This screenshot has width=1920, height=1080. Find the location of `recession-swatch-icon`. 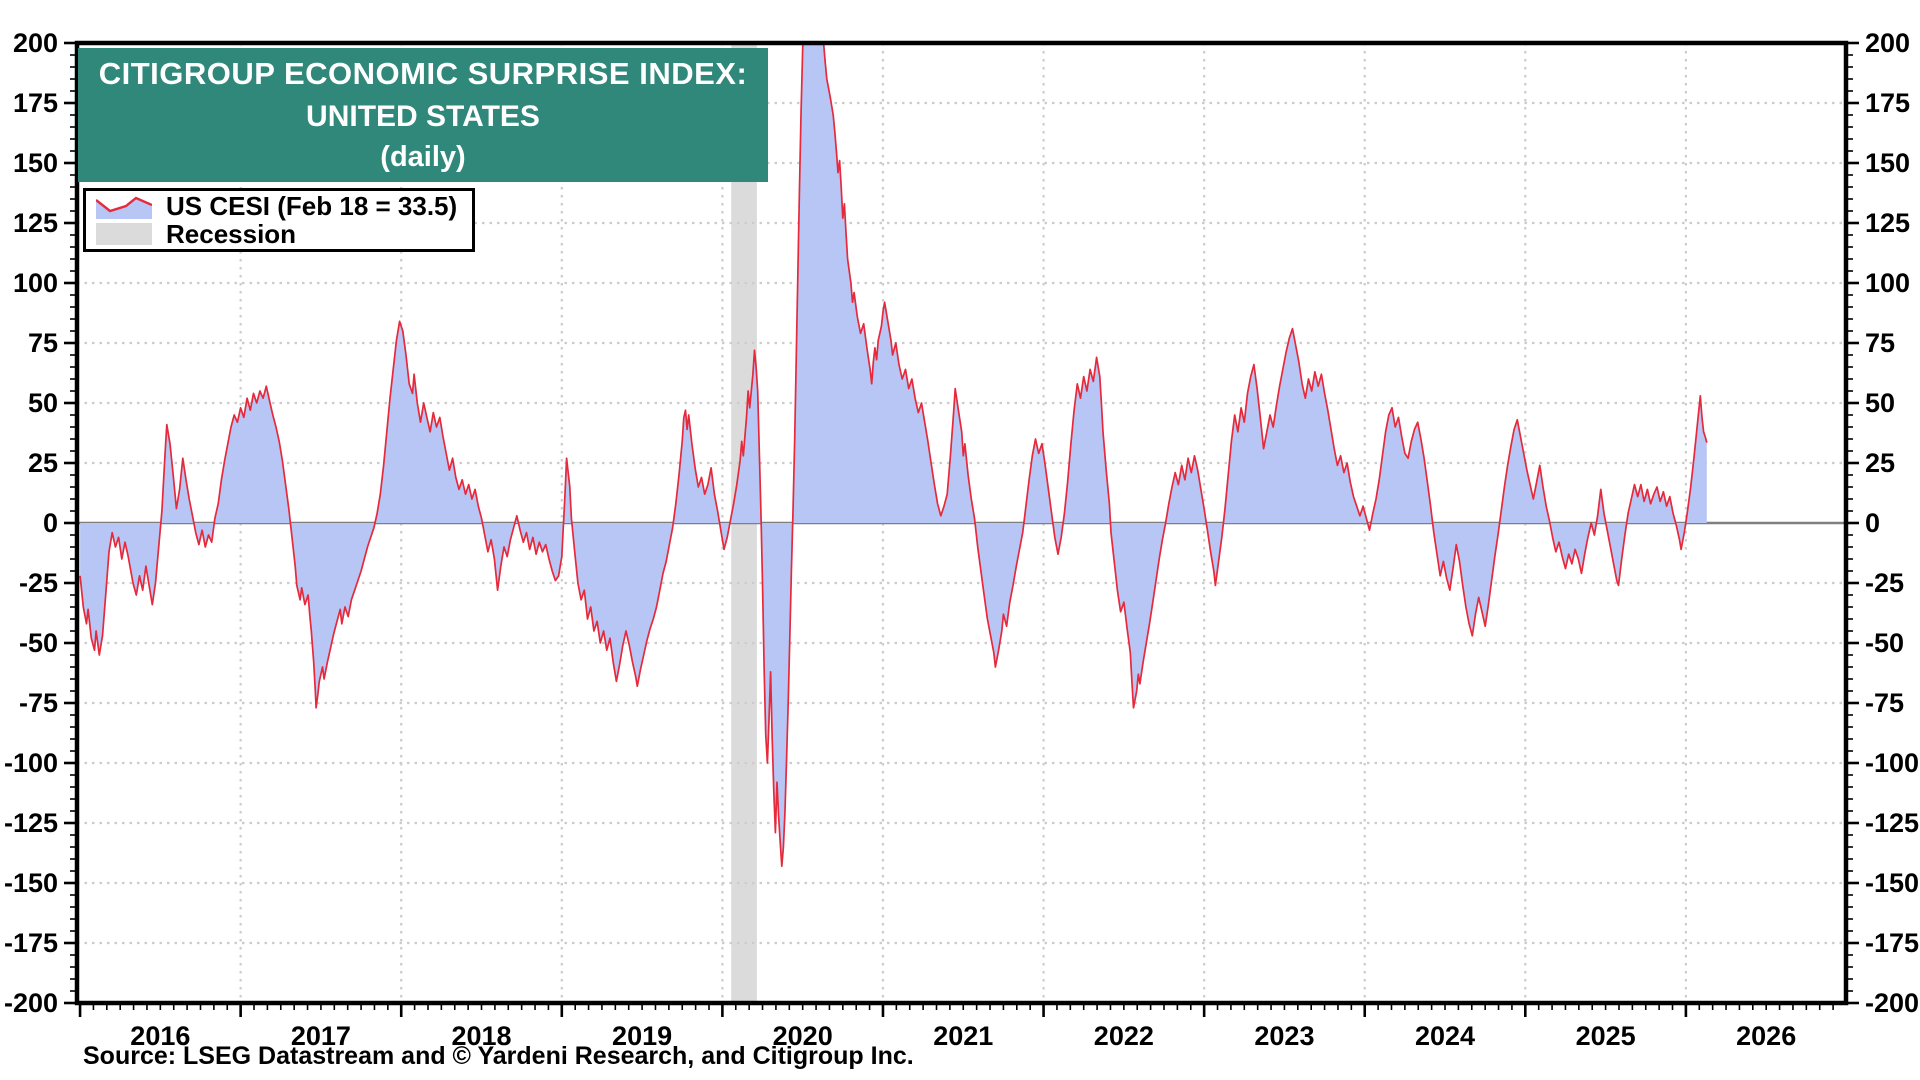

recession-swatch-icon is located at coordinates (124, 234).